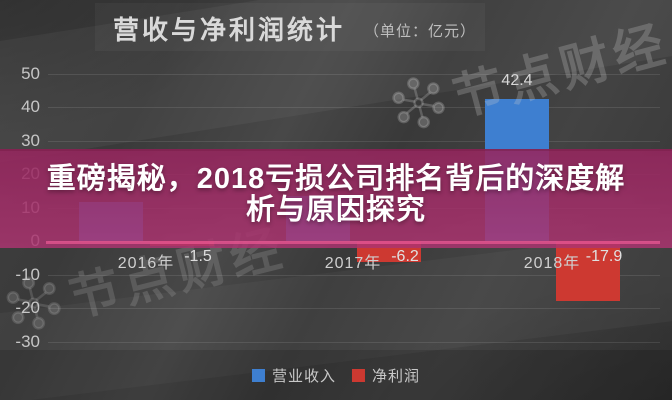 This screenshot has width=672, height=400. I want to click on netprofit-value-label: -6.2, so click(405, 256).